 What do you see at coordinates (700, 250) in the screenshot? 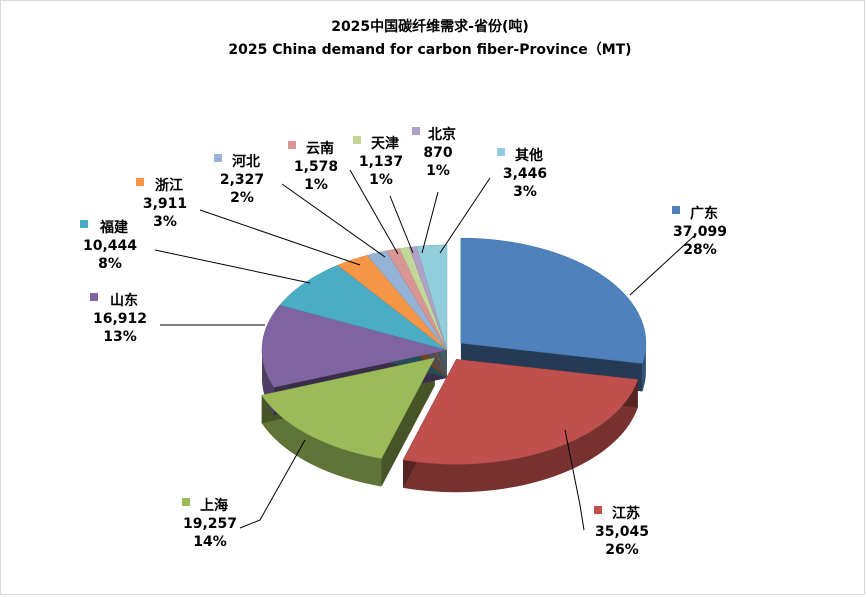
I see `slice-percent: 28%` at bounding box center [700, 250].